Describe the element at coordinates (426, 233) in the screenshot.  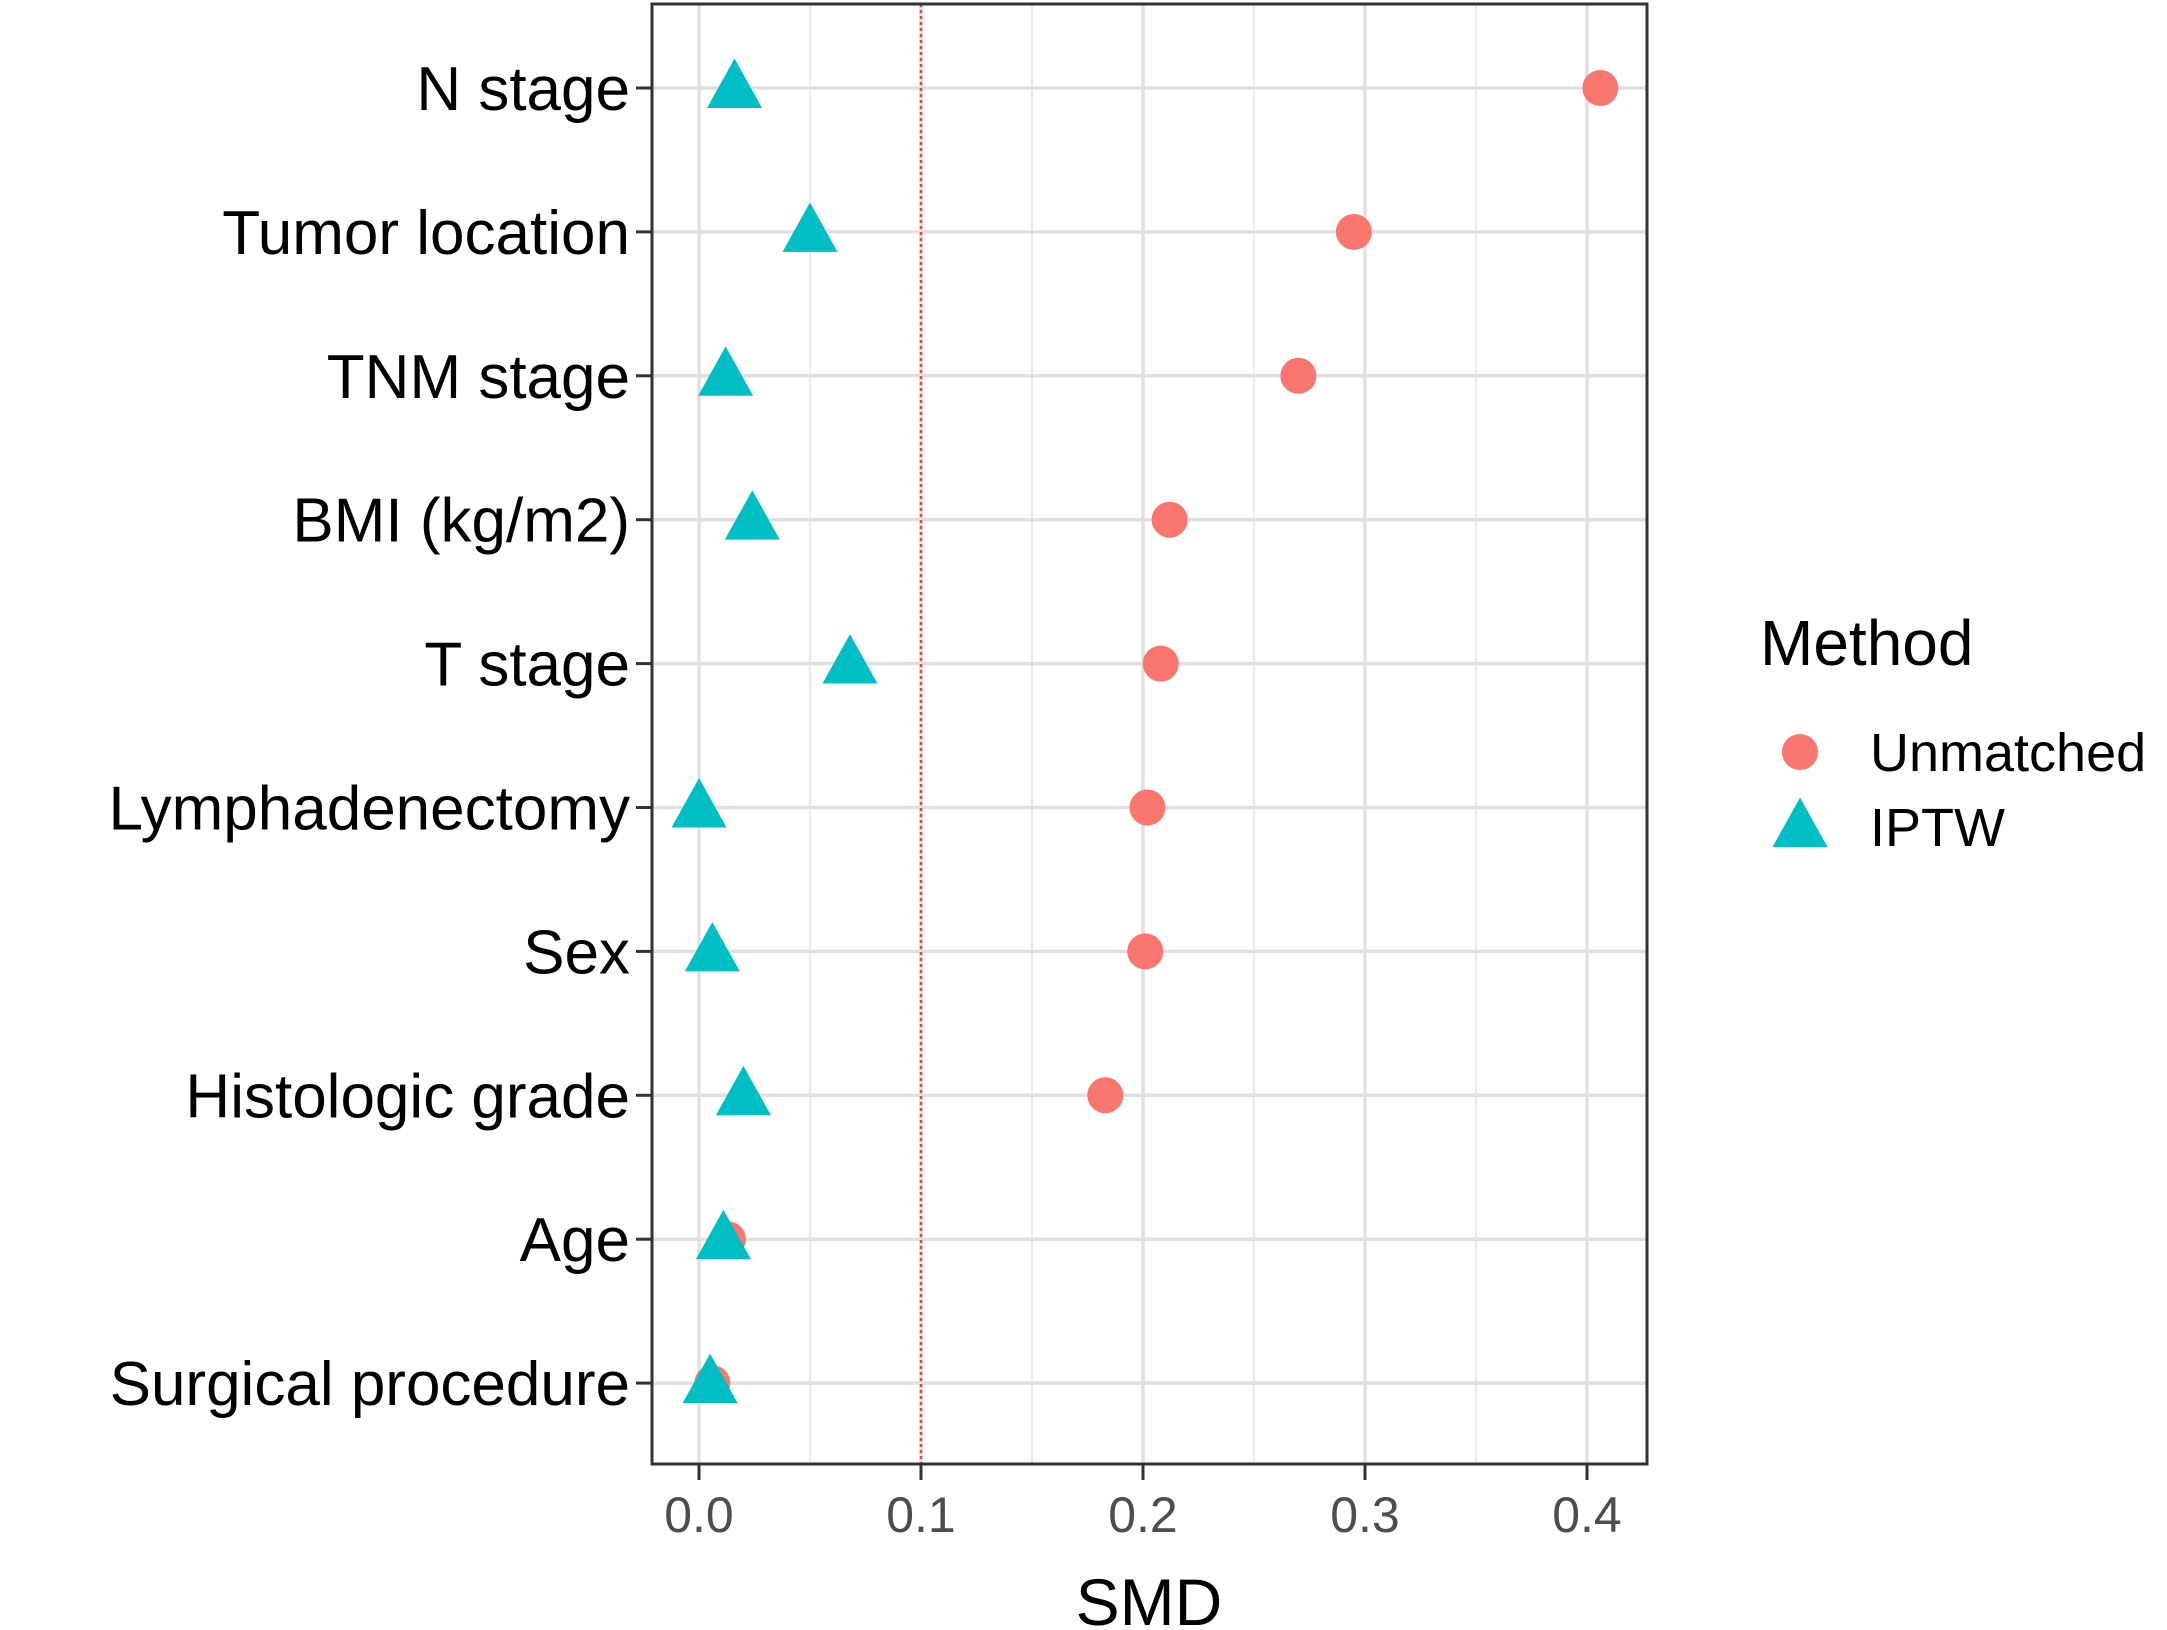
I see `y-tick-label: Tumor location` at that location.